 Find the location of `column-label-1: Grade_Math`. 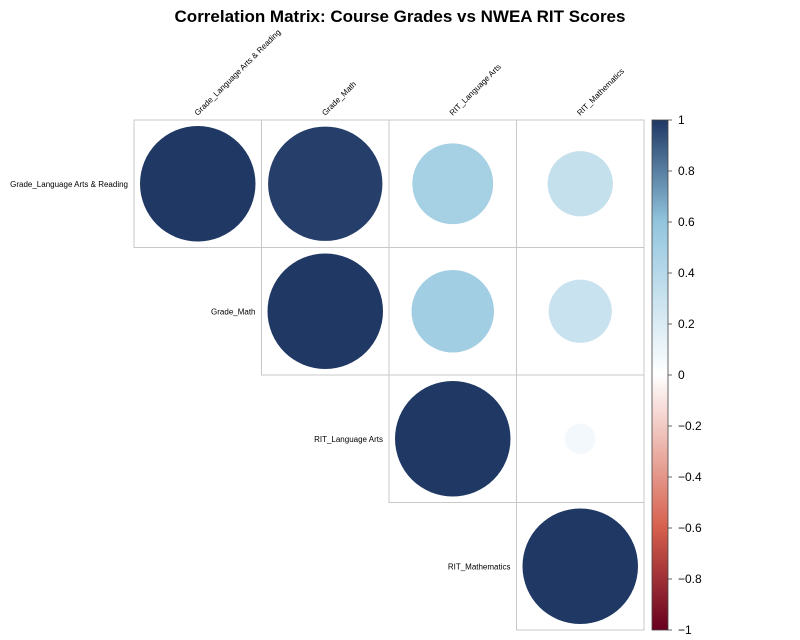

column-label-1: Grade_Math is located at coordinates (339, 99).